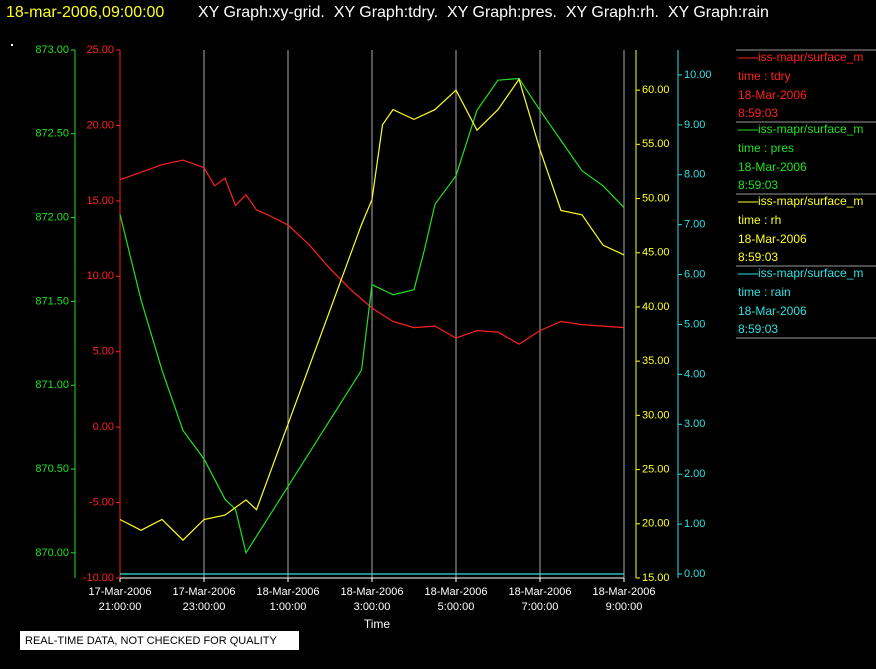 This screenshot has height=669, width=876. What do you see at coordinates (372, 607) in the screenshot?
I see `x-tick-label: 3:00:00` at bounding box center [372, 607].